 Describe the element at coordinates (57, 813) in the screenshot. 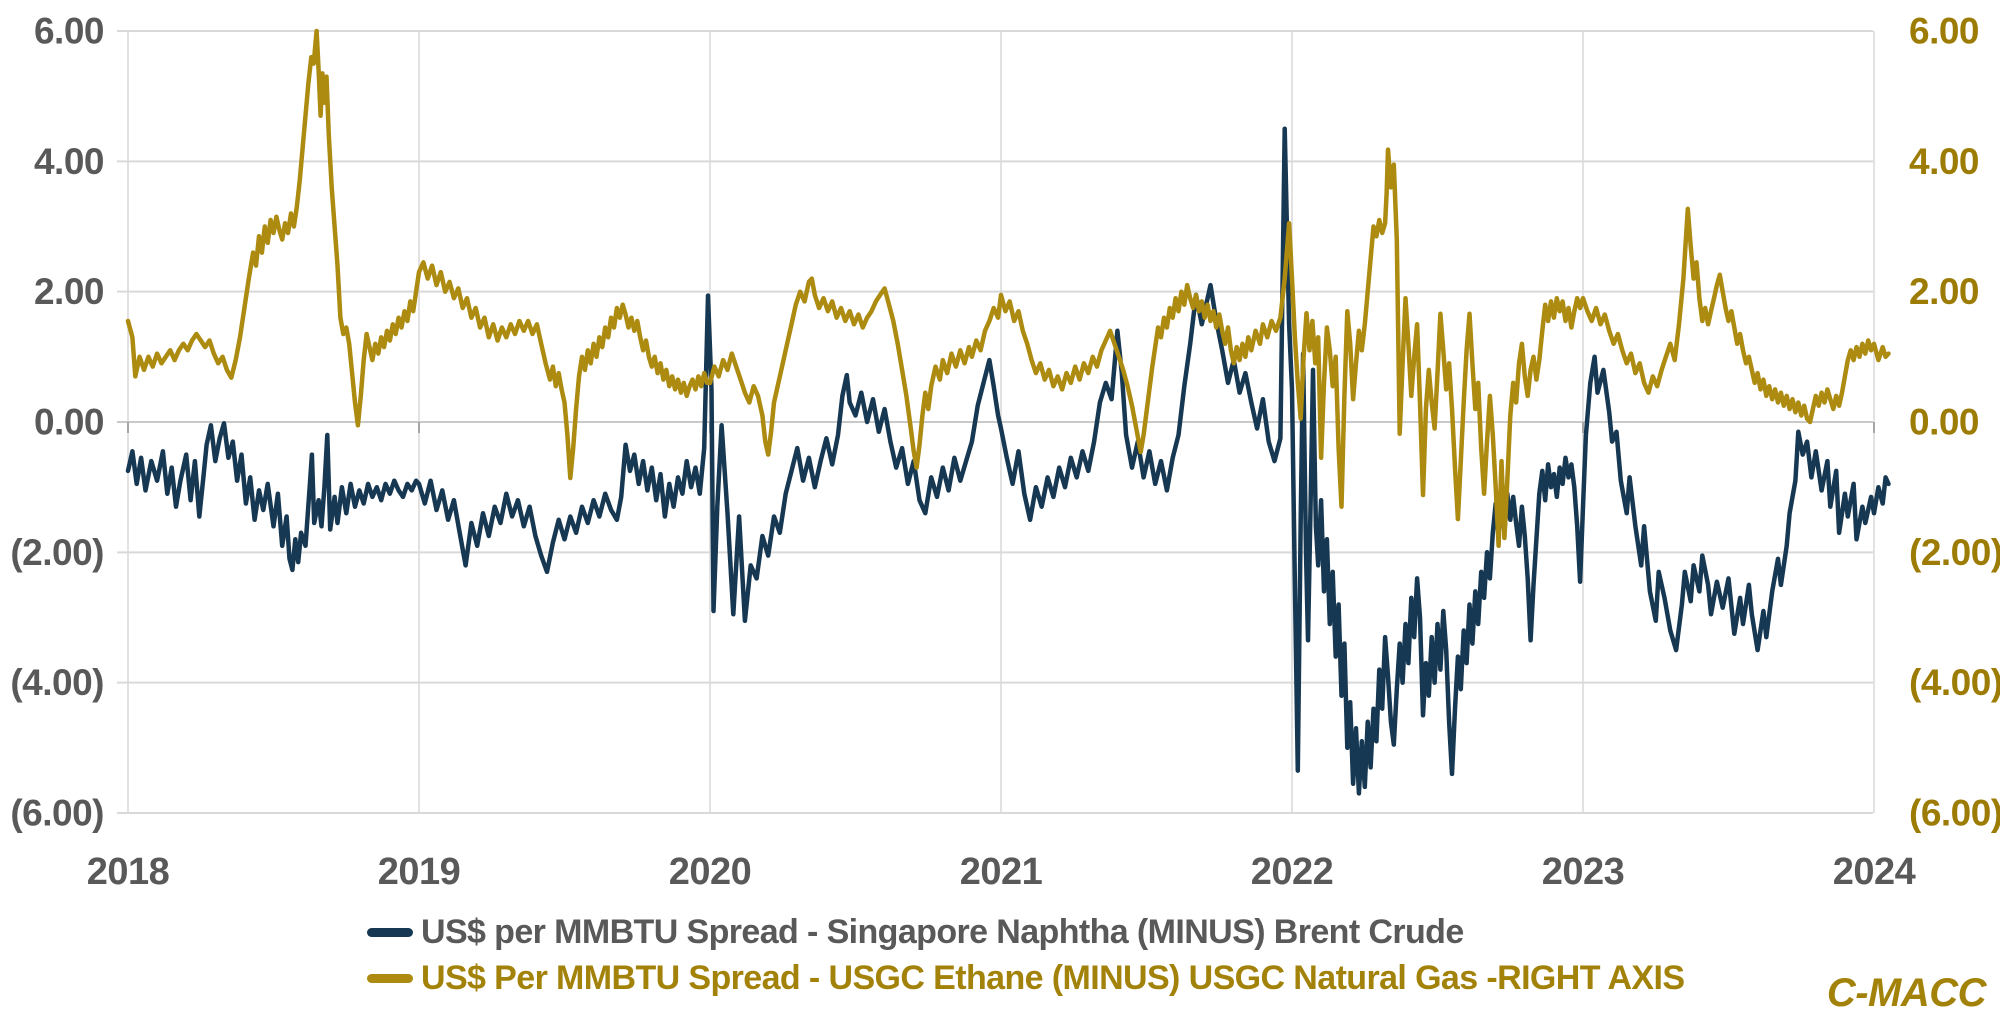

I see `y-axis-left-label: (6.00)` at that location.